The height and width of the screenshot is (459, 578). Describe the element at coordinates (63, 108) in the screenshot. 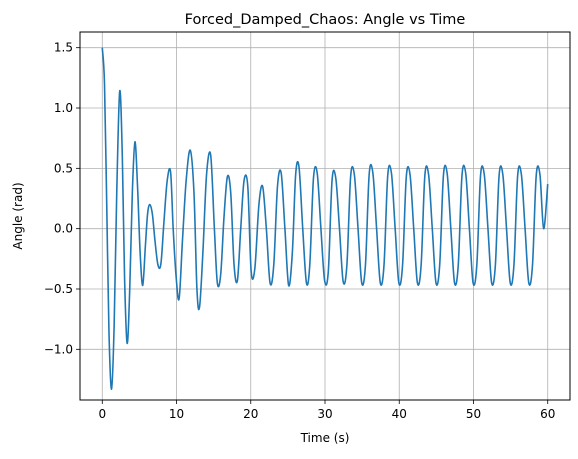

I see `y-tick-label: 1.0` at that location.